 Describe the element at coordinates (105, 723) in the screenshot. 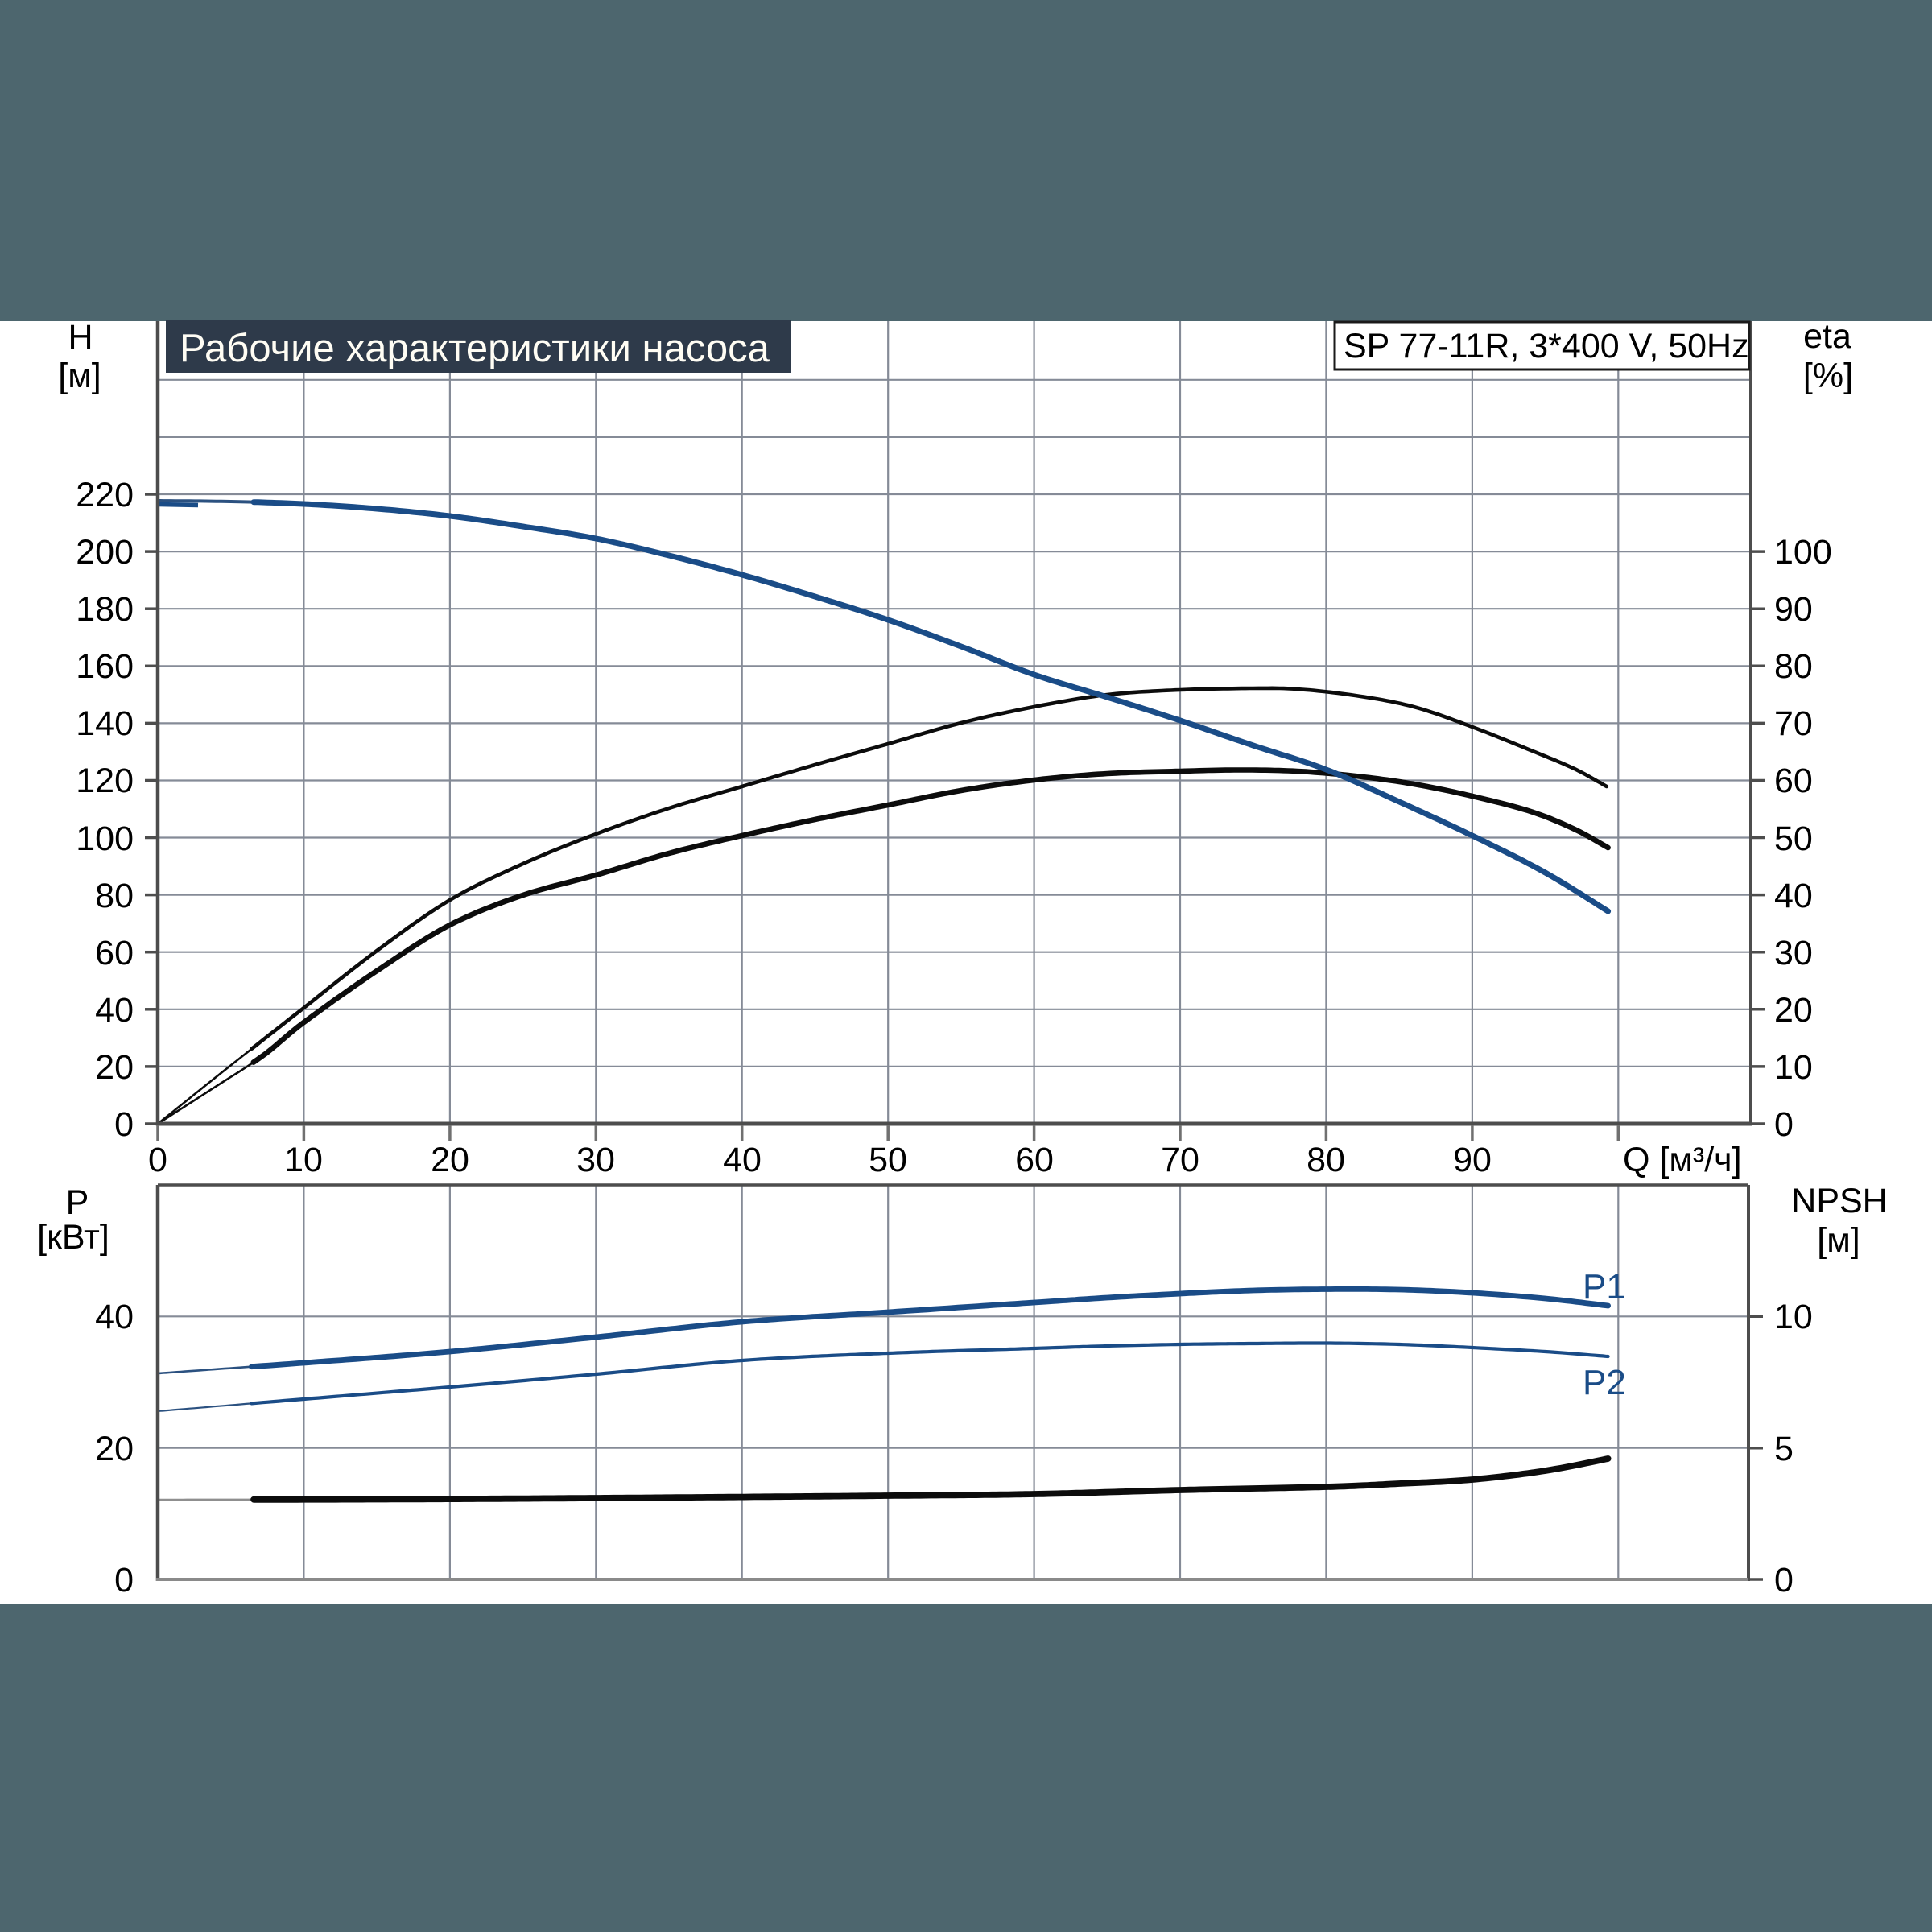

I see `svg-text: 140` at that location.